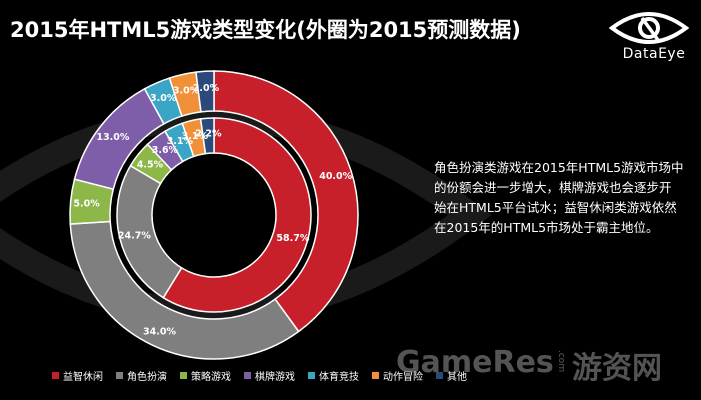 The width and height of the screenshot is (701, 400). I want to click on legend-item: 动作冒险, so click(397, 375).